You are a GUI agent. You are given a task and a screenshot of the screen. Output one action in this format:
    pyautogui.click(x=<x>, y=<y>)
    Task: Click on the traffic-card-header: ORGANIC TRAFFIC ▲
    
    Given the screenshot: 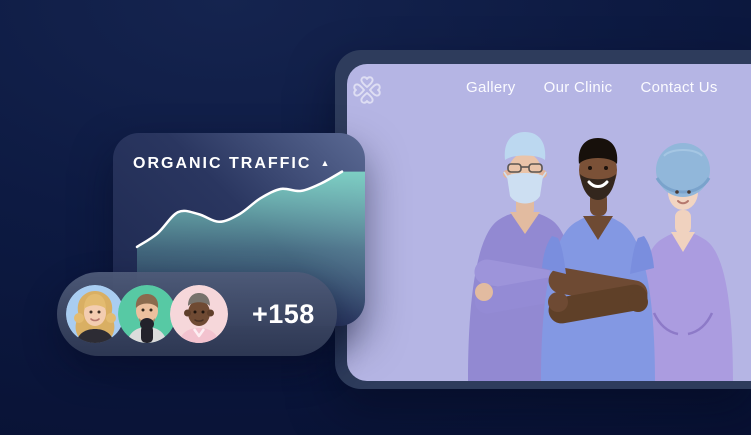 What is the action you would take?
    pyautogui.click(x=232, y=164)
    